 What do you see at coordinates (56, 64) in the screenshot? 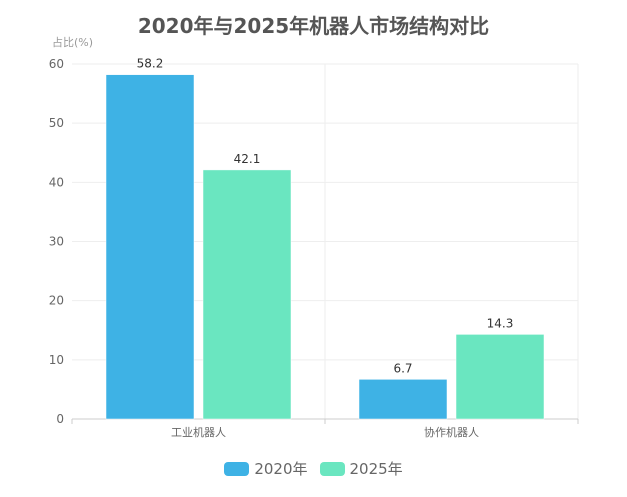
I see `y-tick-label: 60` at bounding box center [56, 64].